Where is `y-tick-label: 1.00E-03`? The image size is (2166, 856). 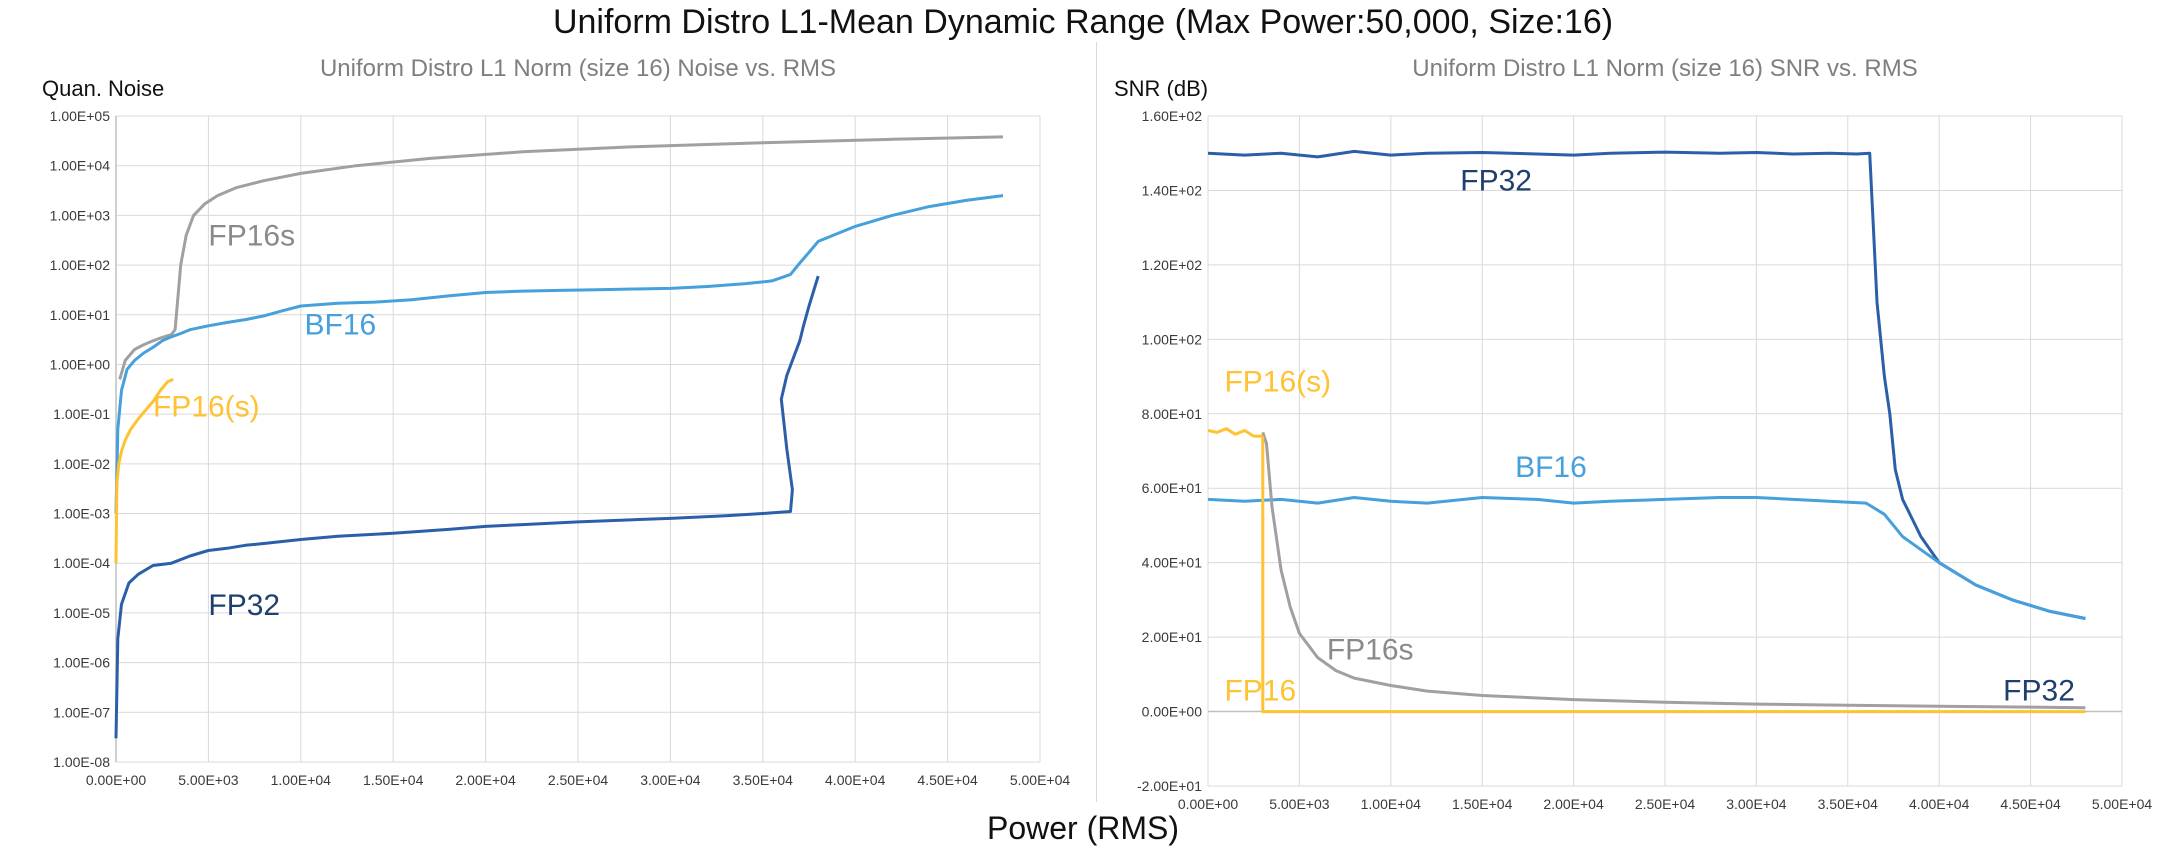
y-tick-label: 1.00E-03 is located at coordinates (81, 514).